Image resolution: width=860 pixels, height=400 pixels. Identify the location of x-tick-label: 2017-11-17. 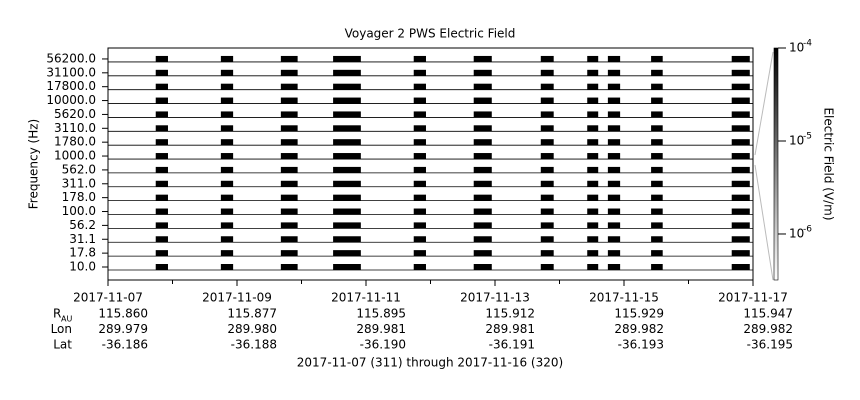
(753, 298).